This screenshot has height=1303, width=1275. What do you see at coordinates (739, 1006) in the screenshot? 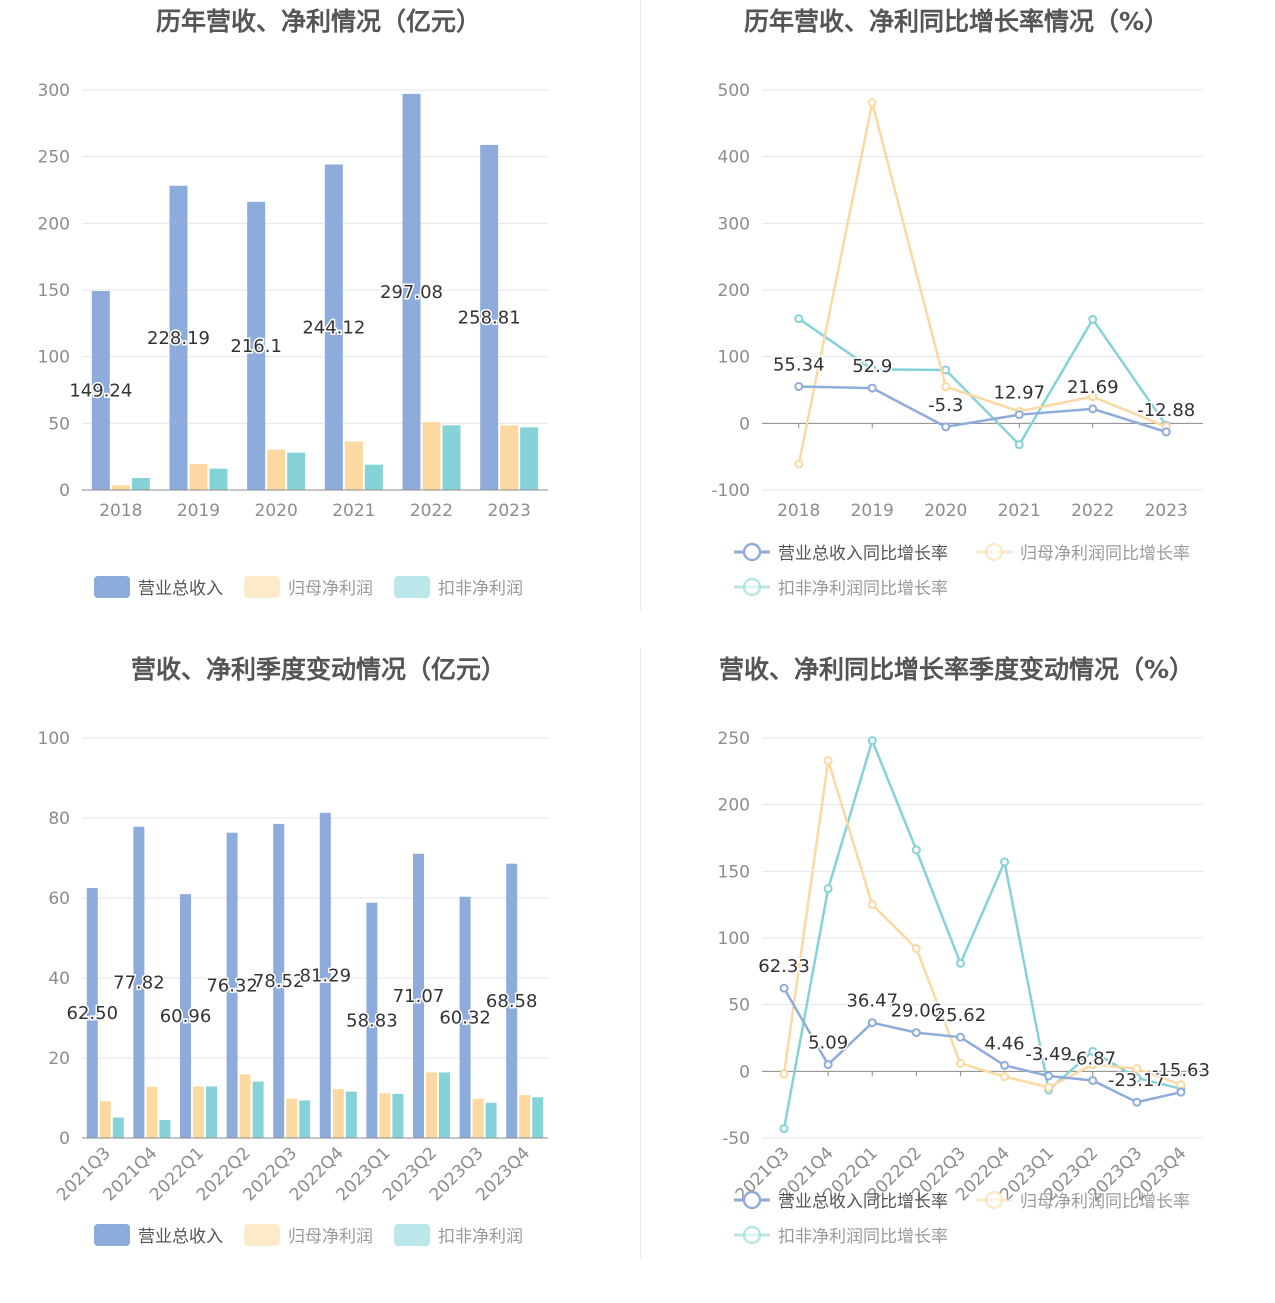
I see `y-tick-label: 50` at bounding box center [739, 1006].